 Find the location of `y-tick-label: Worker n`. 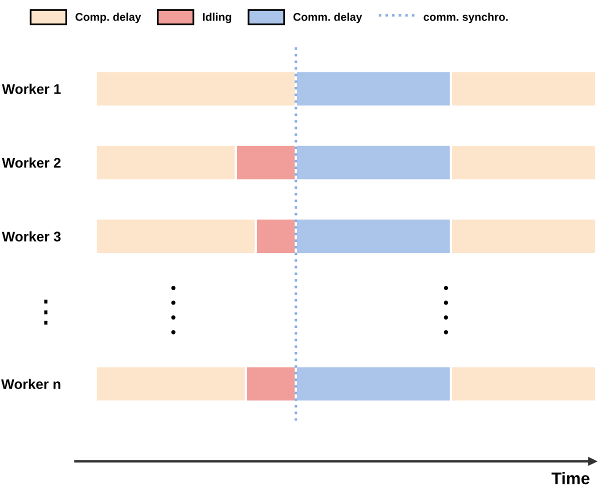

y-tick-label: Worker n is located at coordinates (30, 384).